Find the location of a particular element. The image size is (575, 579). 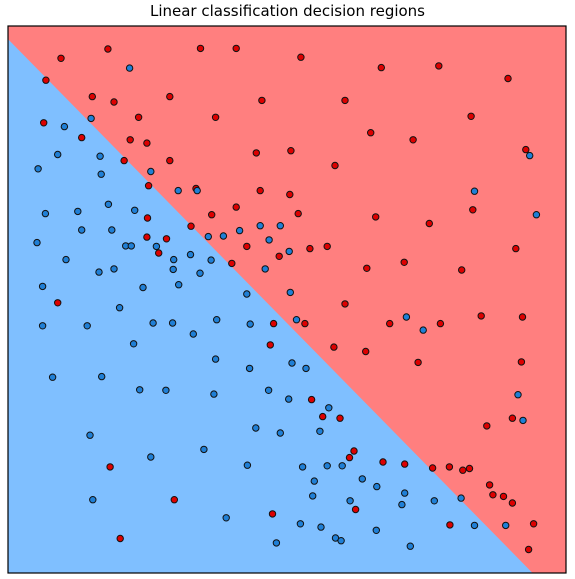

chart-title: Linear classification decision regions is located at coordinates (287, 11).